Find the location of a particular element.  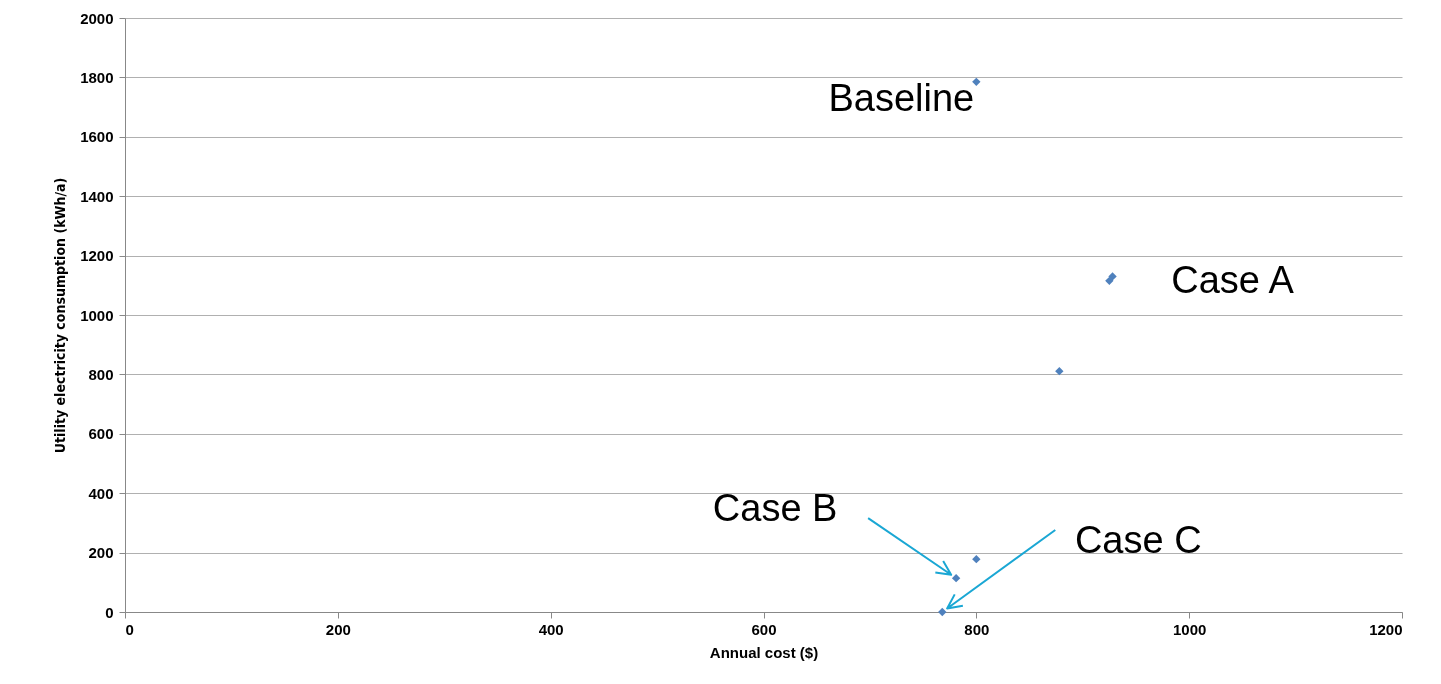

y-tick-label: 2000 is located at coordinates (97, 18).